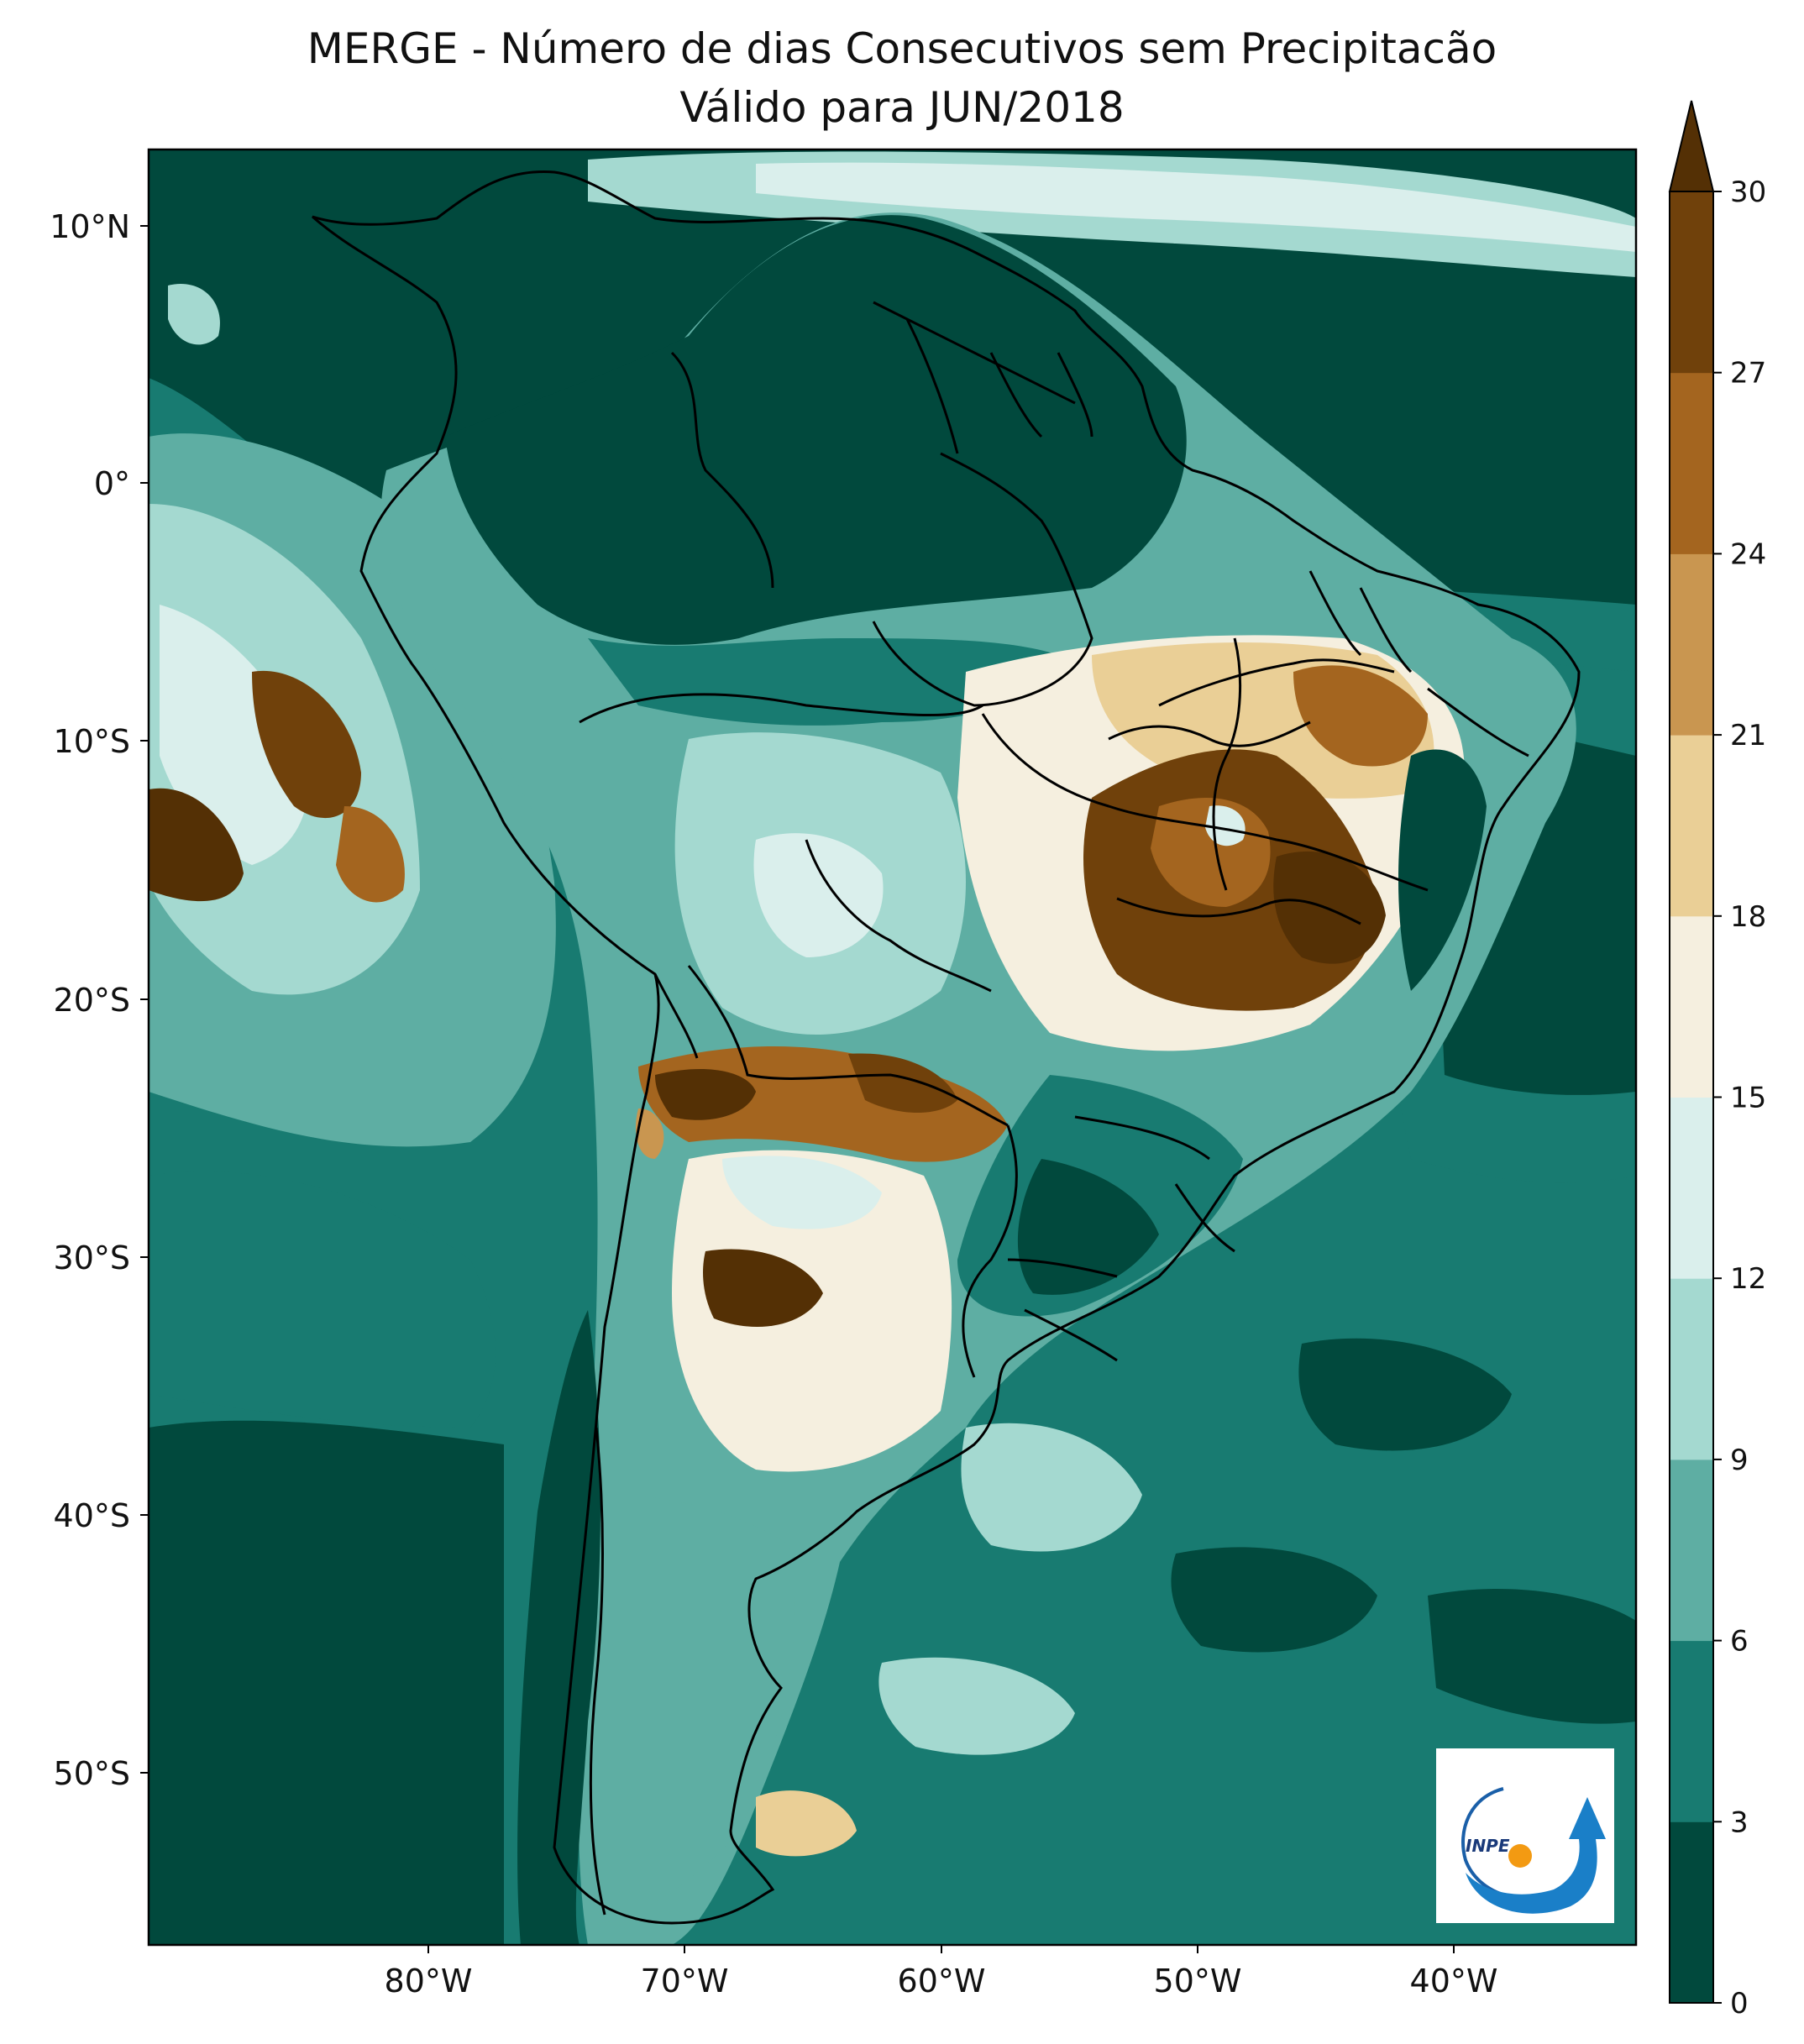 The image size is (1804, 2044). What do you see at coordinates (1748, 554) in the screenshot?
I see `colorbar-tick-label: 24` at bounding box center [1748, 554].